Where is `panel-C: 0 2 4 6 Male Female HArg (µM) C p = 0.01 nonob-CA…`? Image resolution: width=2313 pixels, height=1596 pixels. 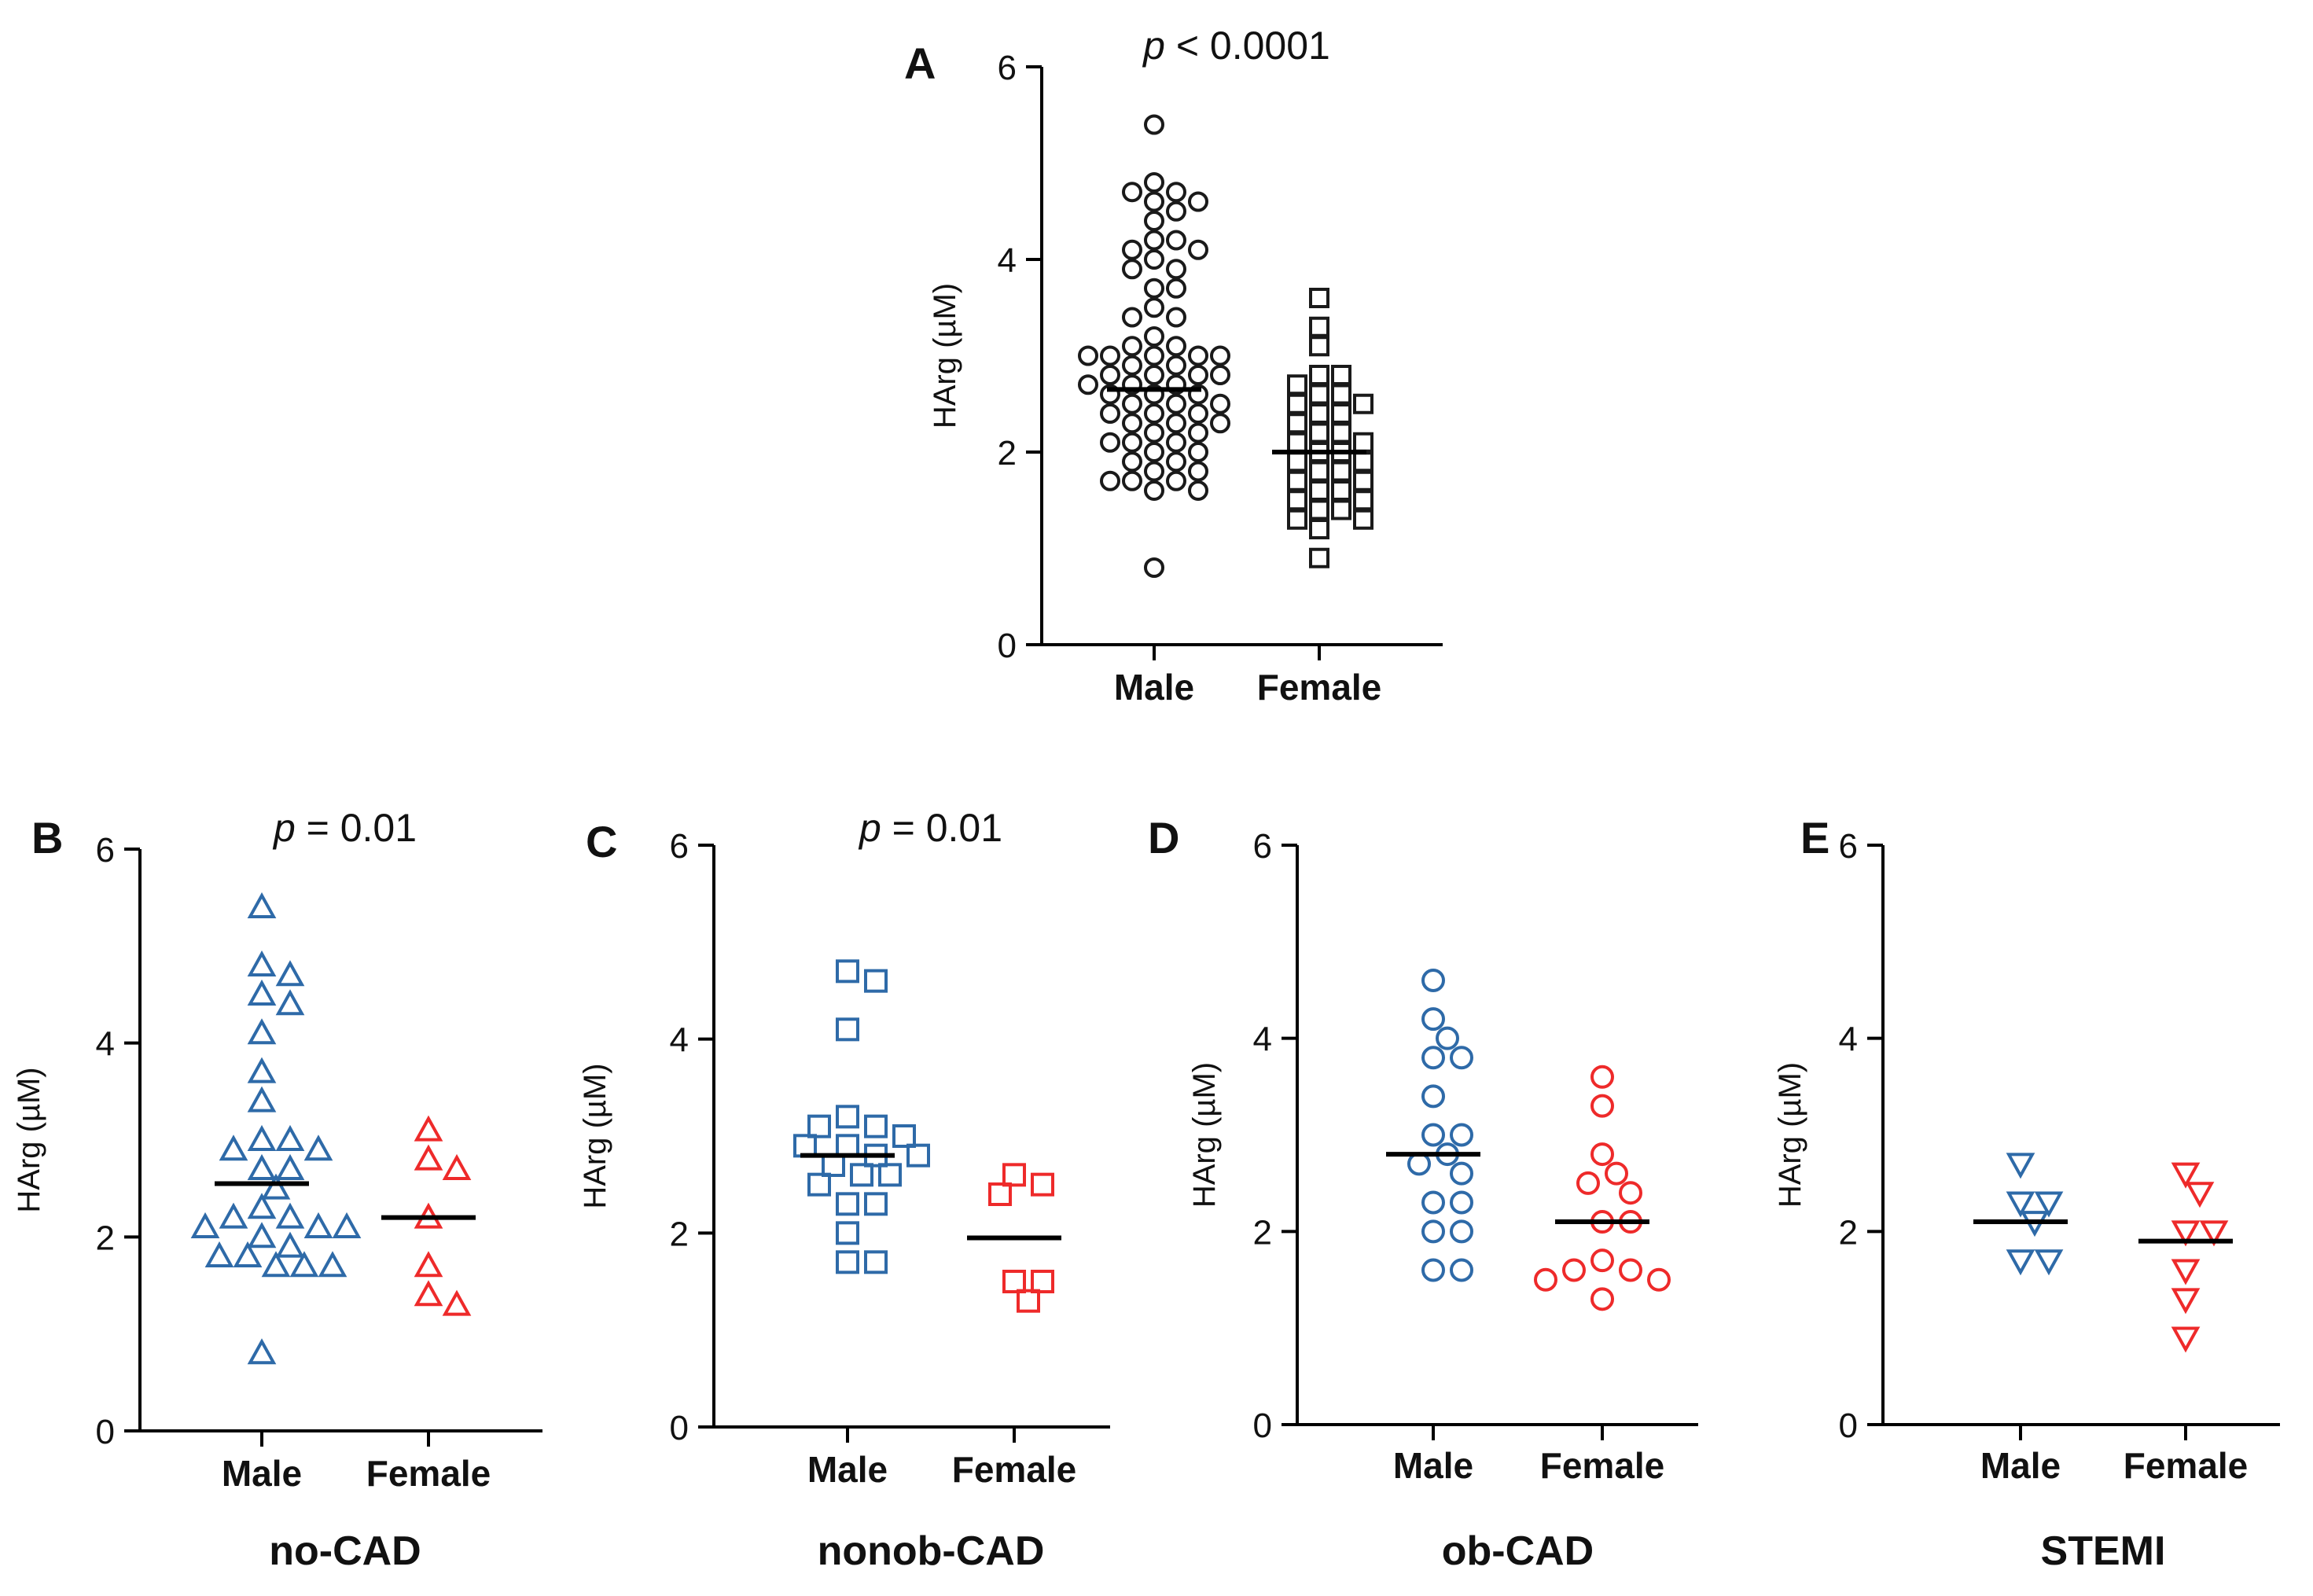 panel-C: 0 2 4 6 Male Female HArg (µM) C p = 0.01 nonob-CA… is located at coordinates (844, 1190).